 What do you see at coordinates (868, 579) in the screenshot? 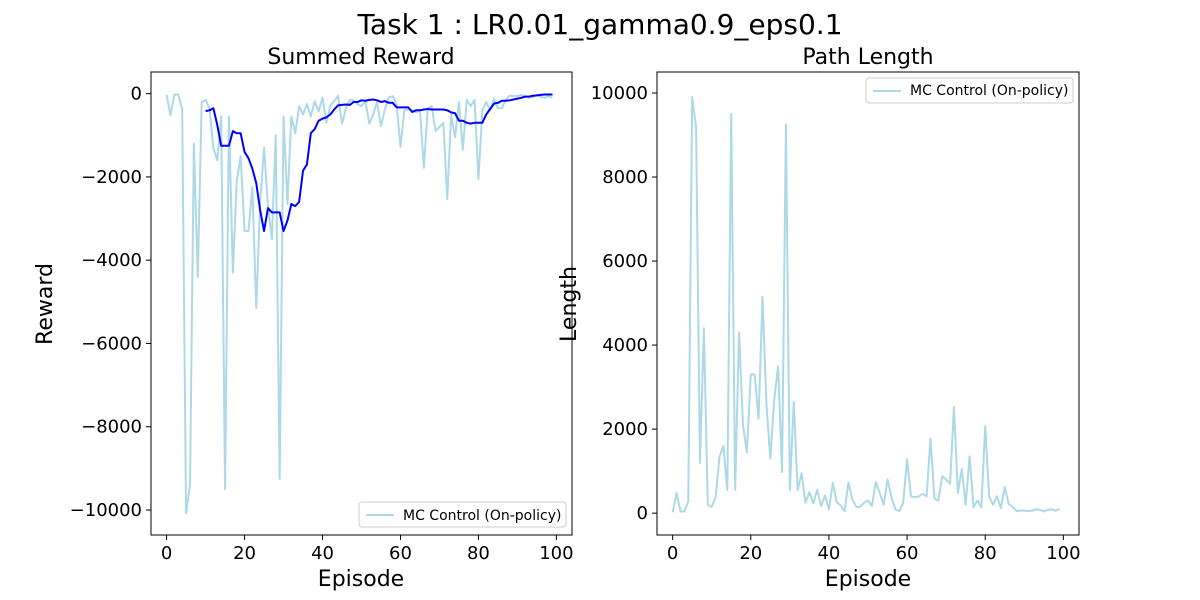
I see `length-x-axis-label: Episode` at bounding box center [868, 579].